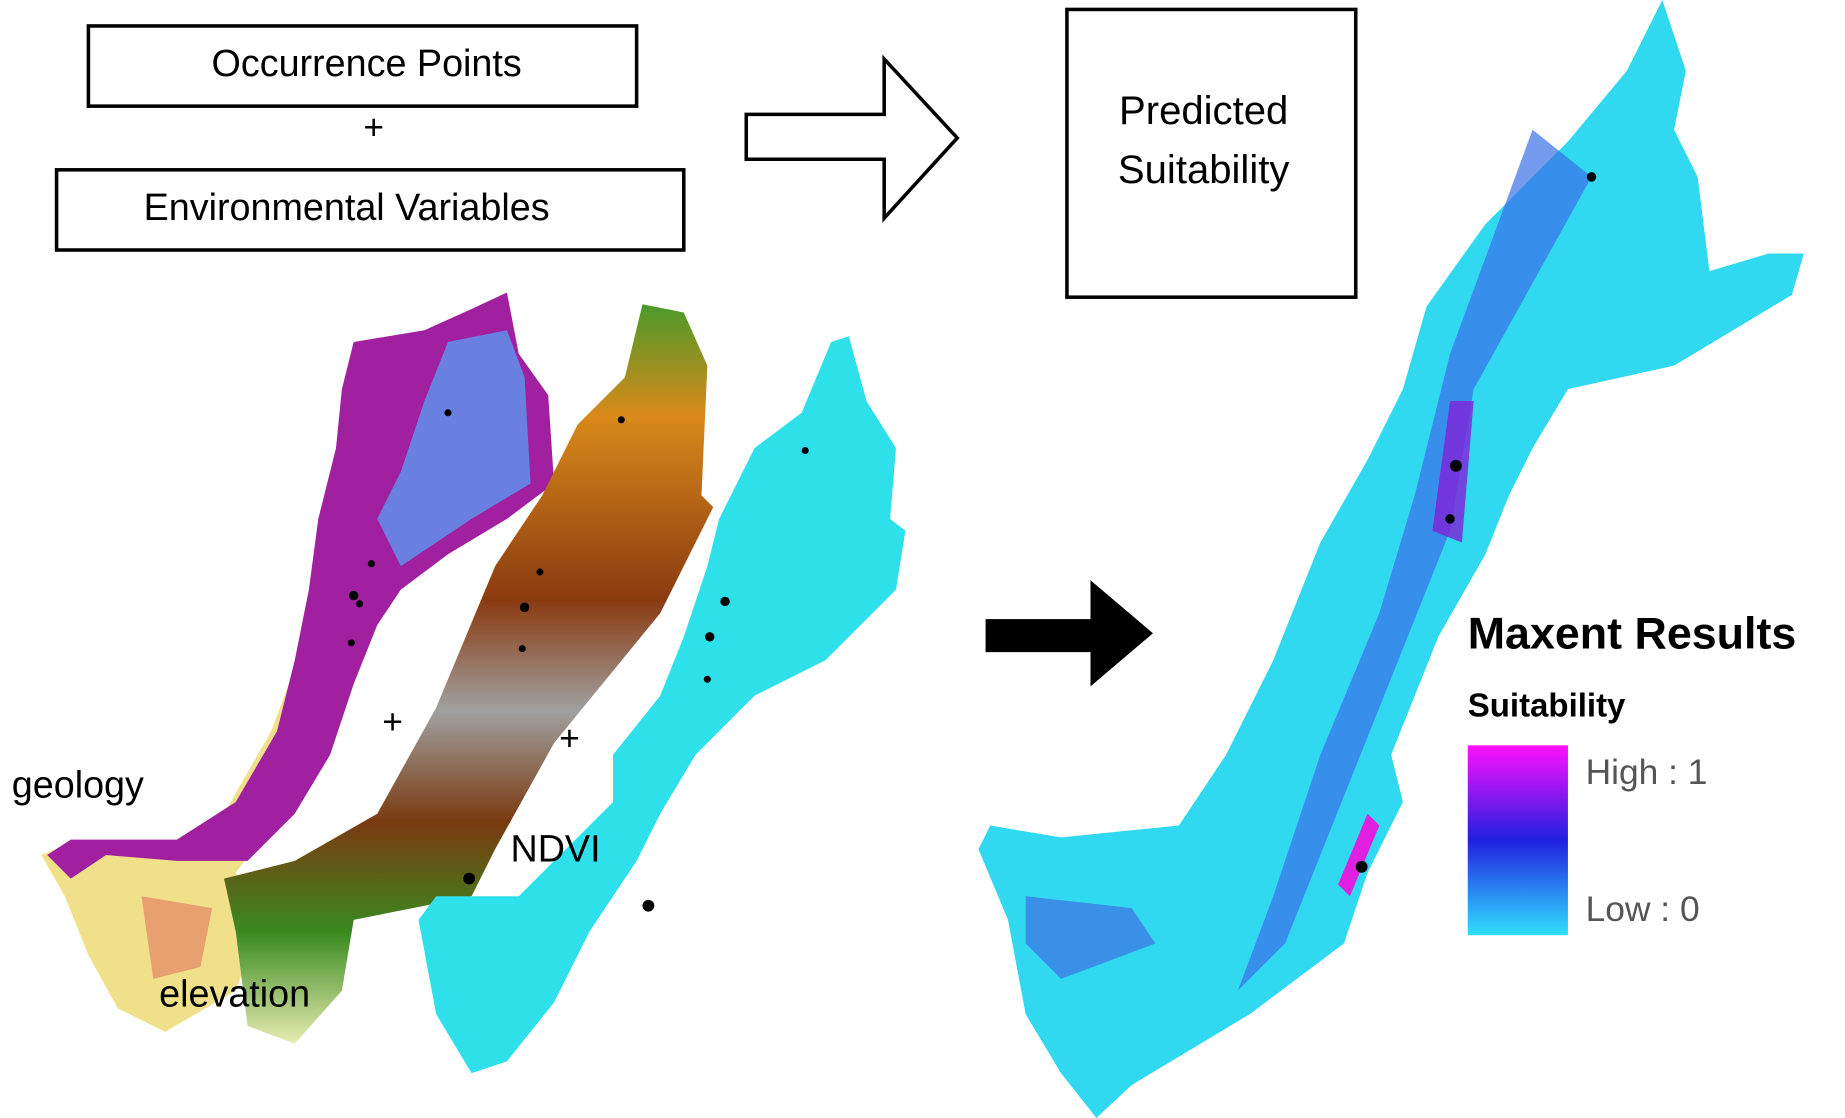 Image resolution: width=1845 pixels, height=1118 pixels. I want to click on legend-subtitle: Suitability, so click(1547, 704).